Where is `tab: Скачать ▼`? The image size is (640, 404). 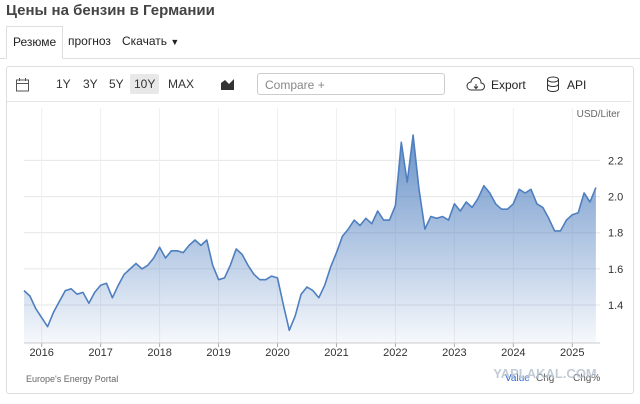
tab: Скачать ▼ is located at coordinates (151, 41).